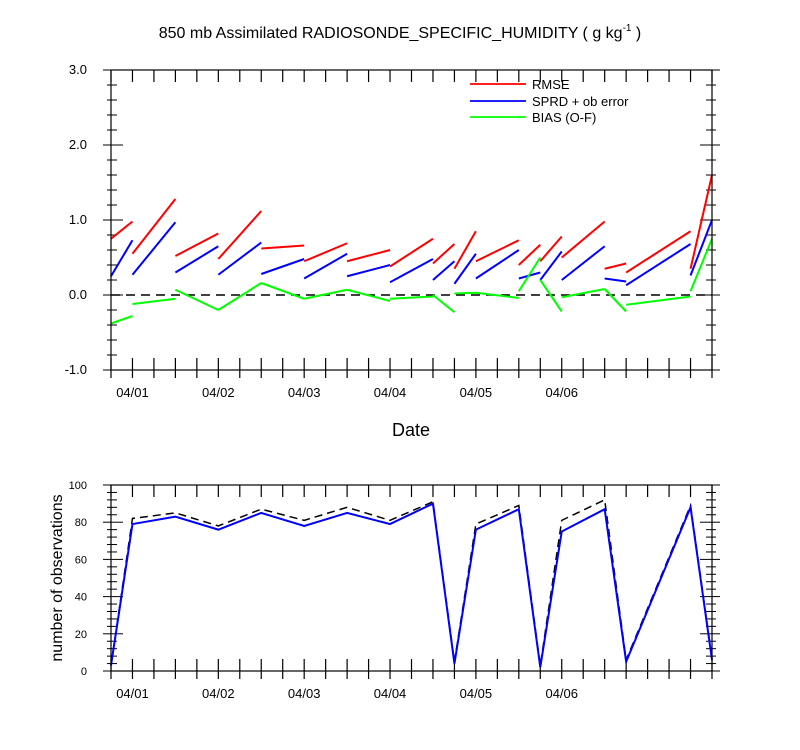 This screenshot has height=750, width=800. What do you see at coordinates (78, 294) in the screenshot?
I see `y-tick-label: 0.0` at bounding box center [78, 294].